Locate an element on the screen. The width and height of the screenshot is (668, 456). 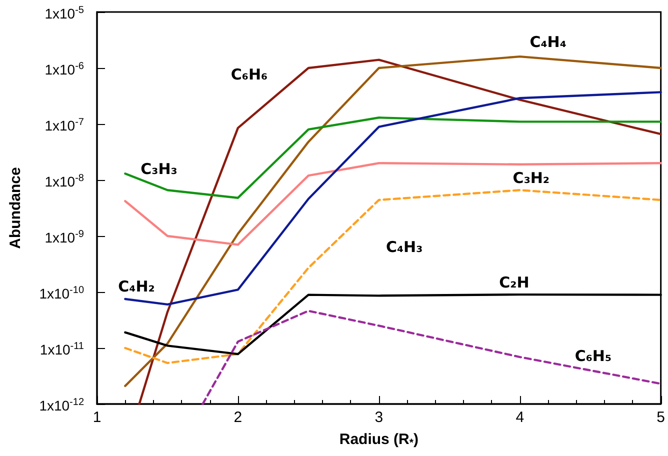
series-label: C₄H₂ is located at coordinates (136, 286).